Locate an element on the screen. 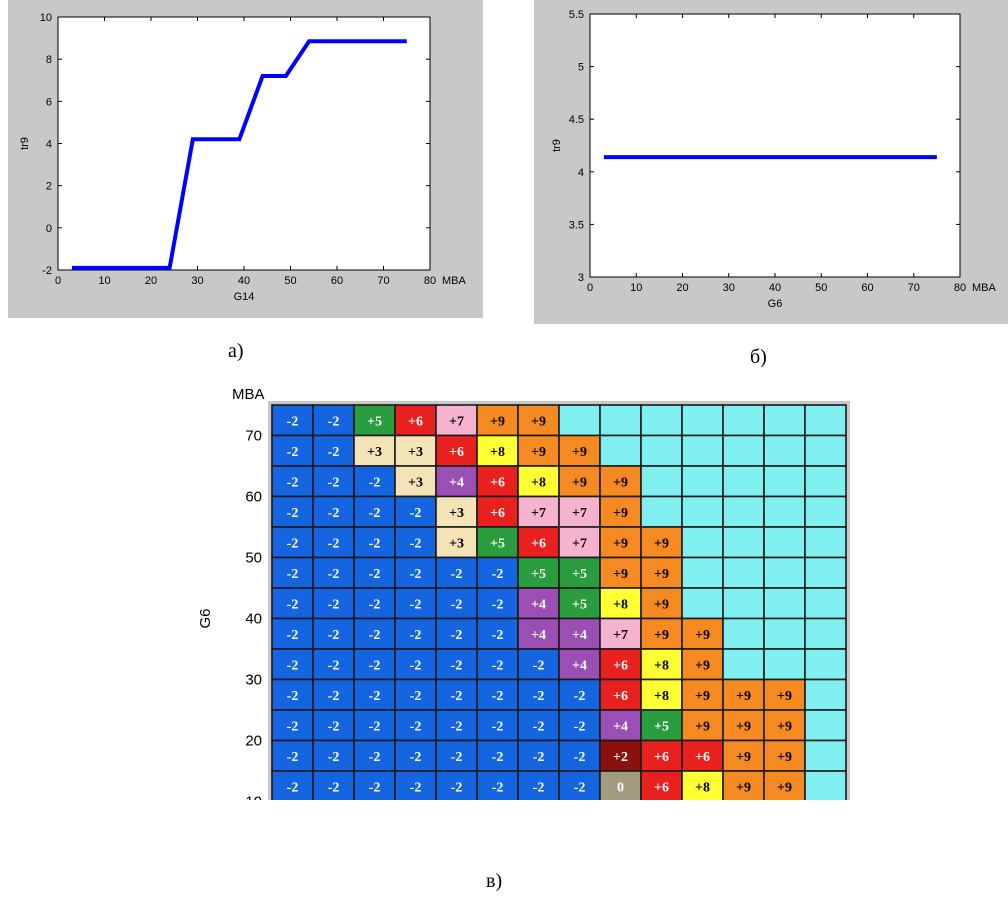 The height and width of the screenshot is (922, 1008). x-tick-label: 50 is located at coordinates (290, 281).